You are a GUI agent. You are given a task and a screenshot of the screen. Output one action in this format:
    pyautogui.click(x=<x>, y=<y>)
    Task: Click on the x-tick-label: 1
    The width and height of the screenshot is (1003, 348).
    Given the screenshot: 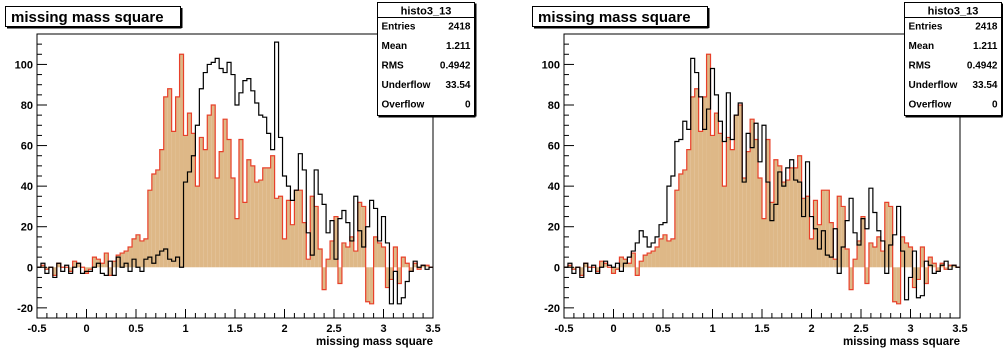 What is the action you would take?
    pyautogui.click(x=712, y=329)
    